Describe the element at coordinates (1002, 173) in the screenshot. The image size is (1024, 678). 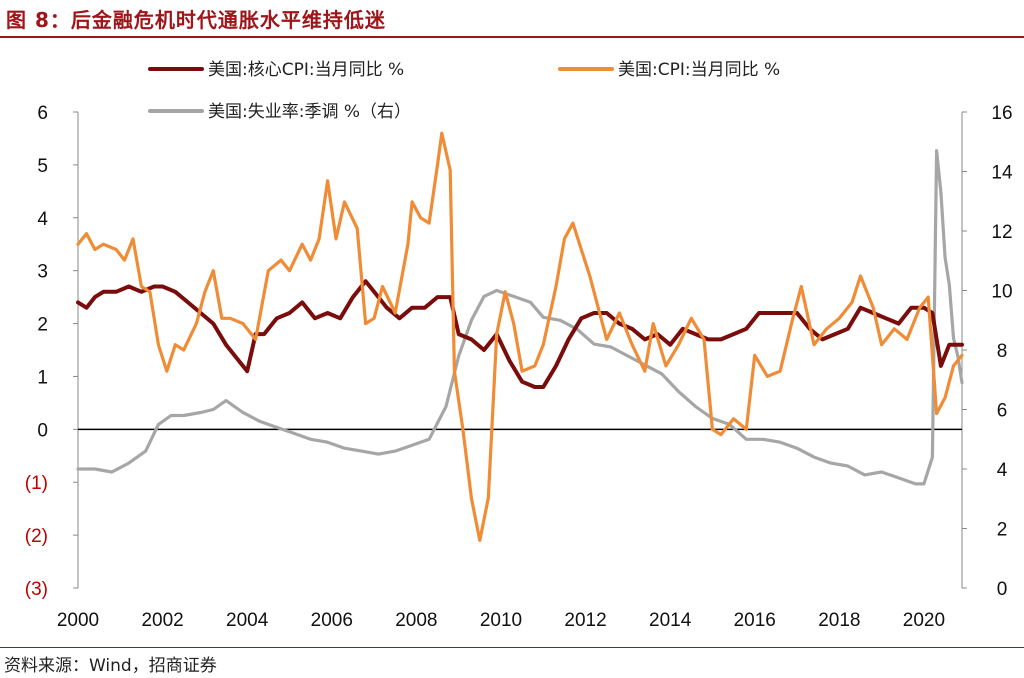
I see `right-tick-label: 14` at that location.